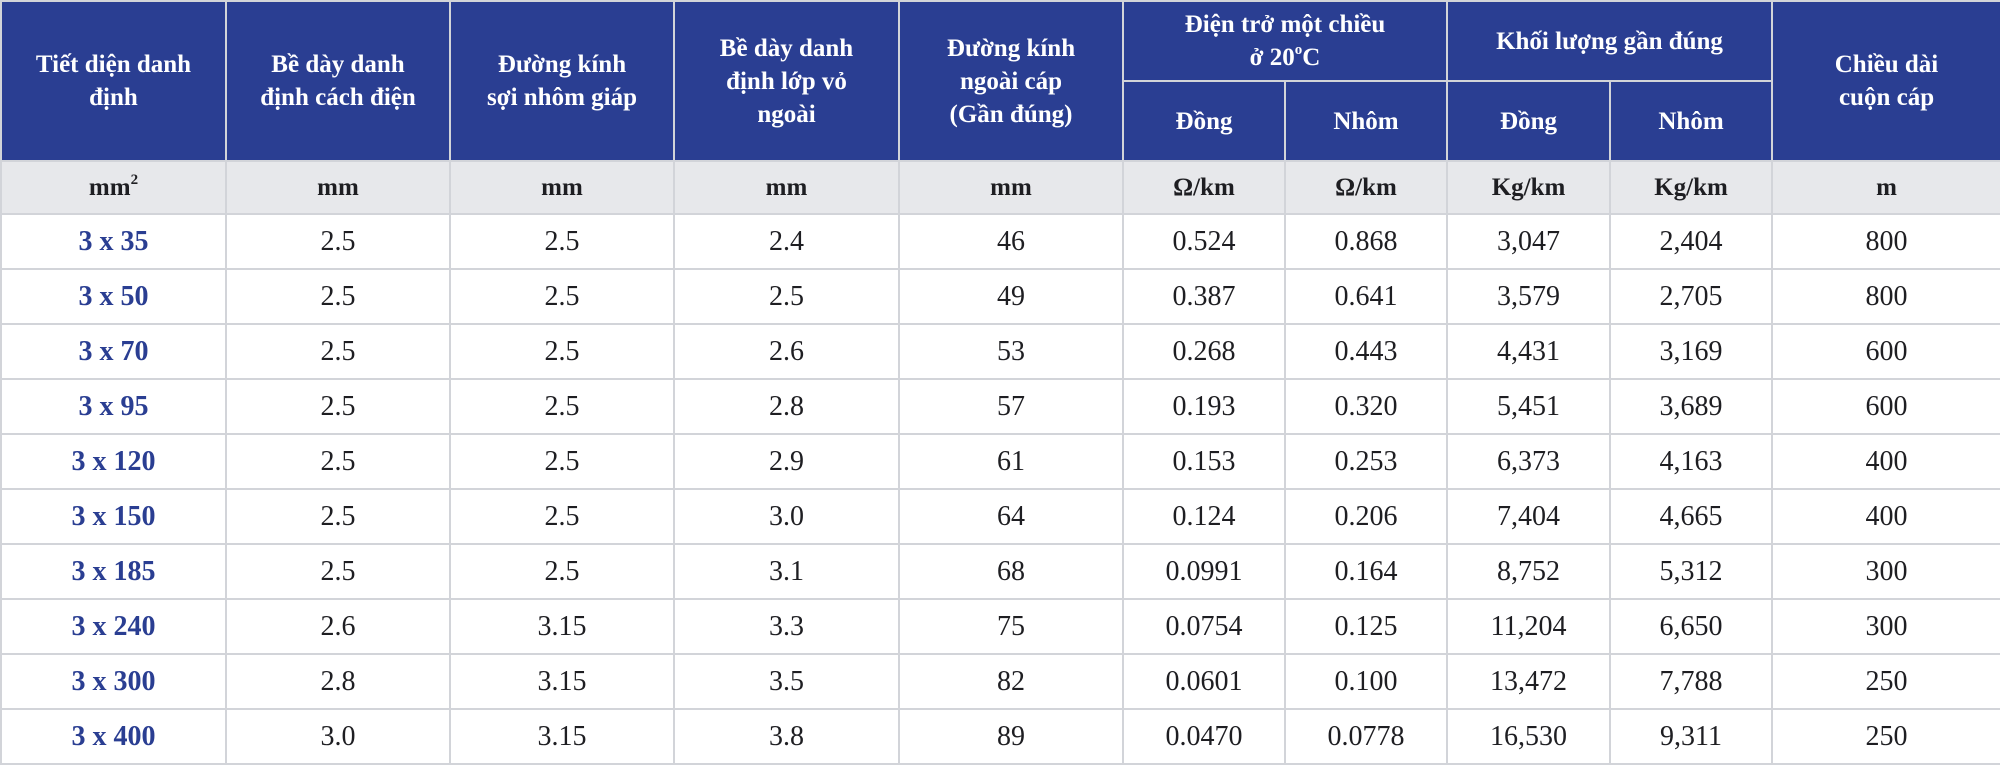 This screenshot has width=2000, height=783. I want to click on table-cell: 2.6, so click(786, 351).